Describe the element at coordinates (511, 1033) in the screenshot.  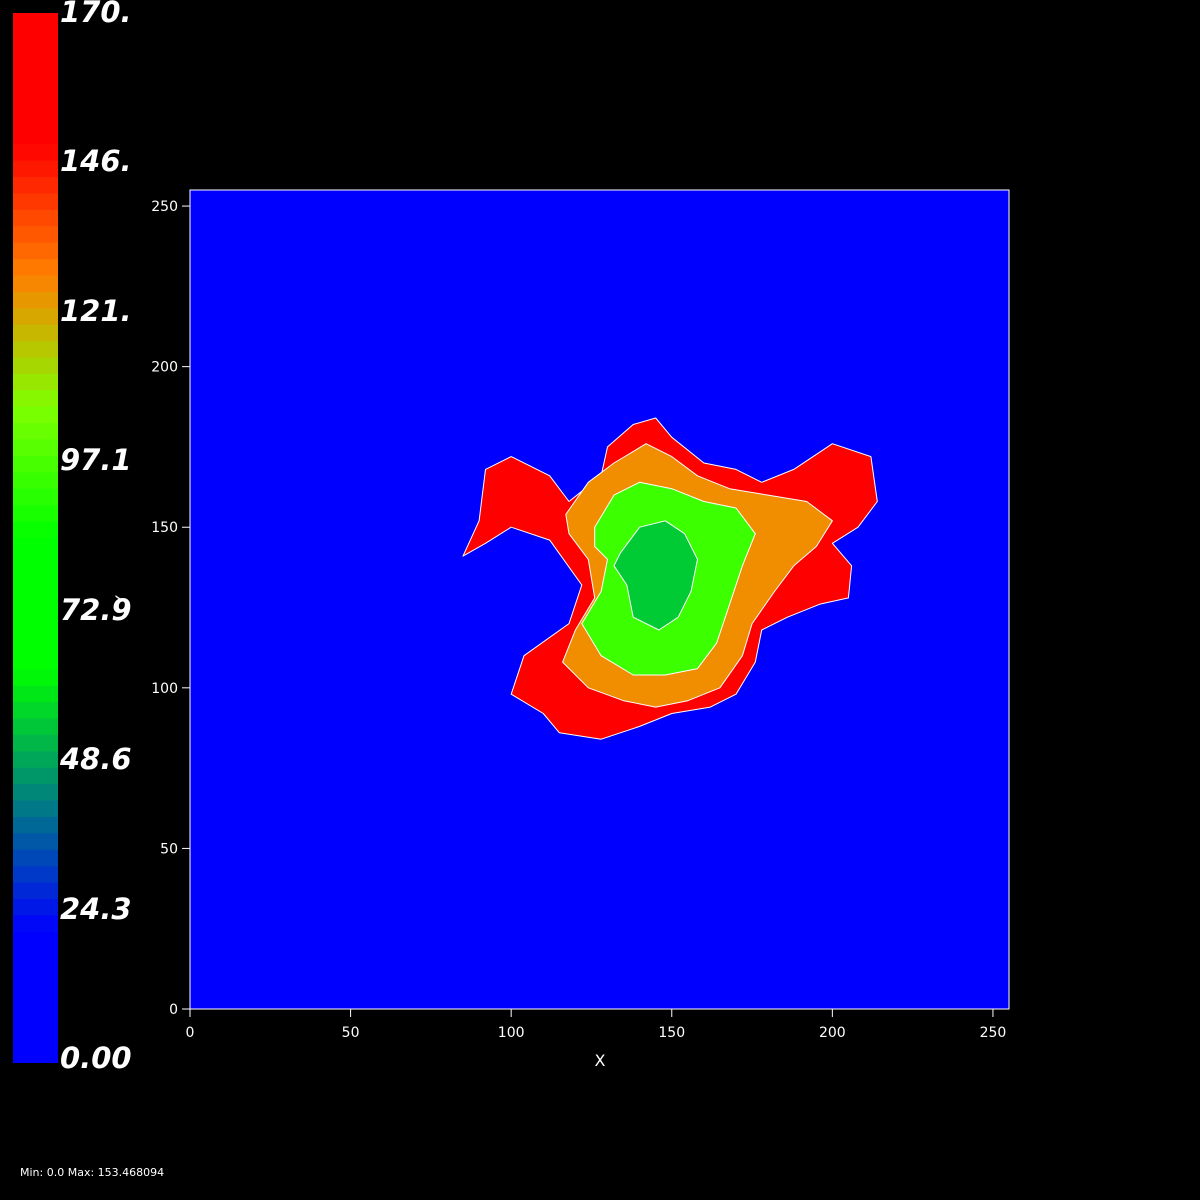
I see `x-tick-label: 100` at that location.